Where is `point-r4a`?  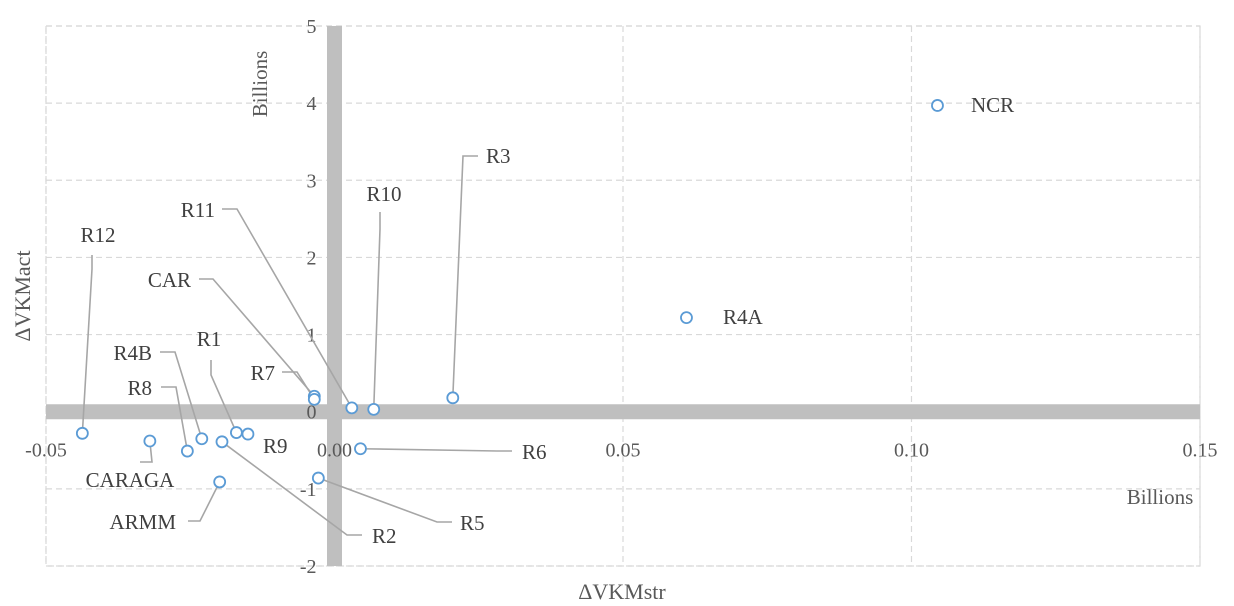 point-r4a is located at coordinates (686, 318).